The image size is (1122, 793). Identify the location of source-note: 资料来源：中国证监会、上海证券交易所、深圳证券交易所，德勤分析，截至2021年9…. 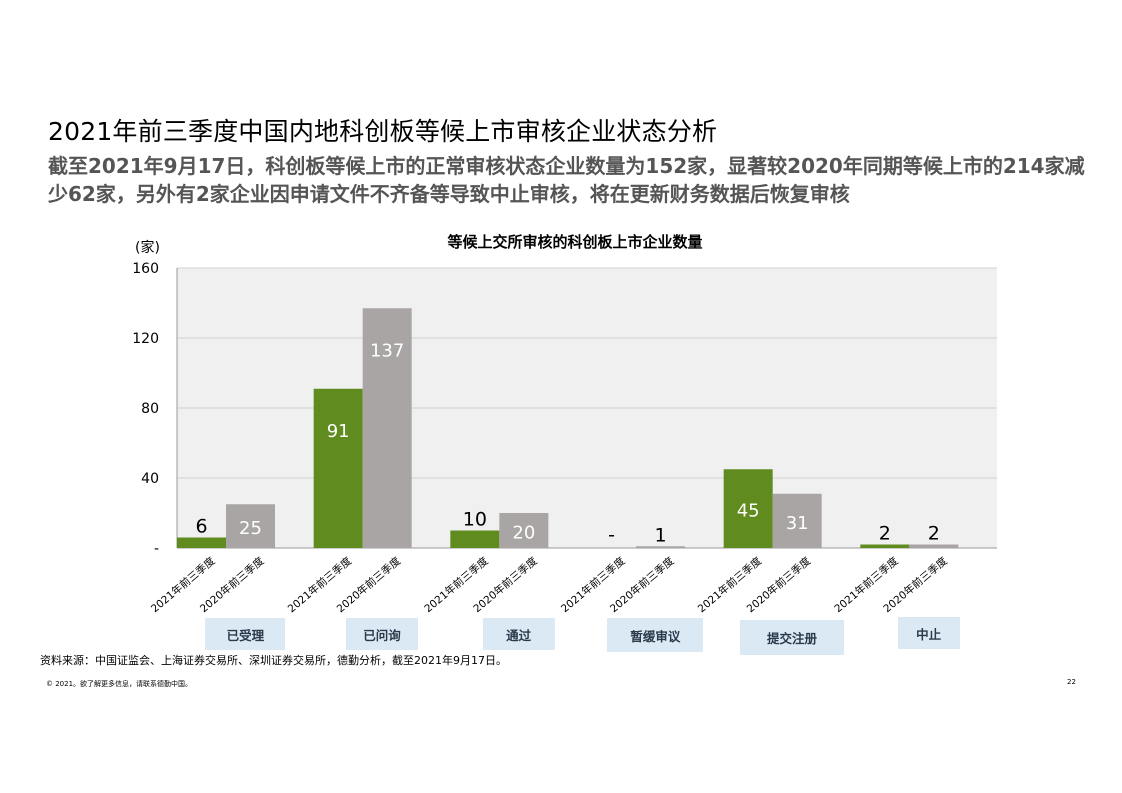
(273, 660).